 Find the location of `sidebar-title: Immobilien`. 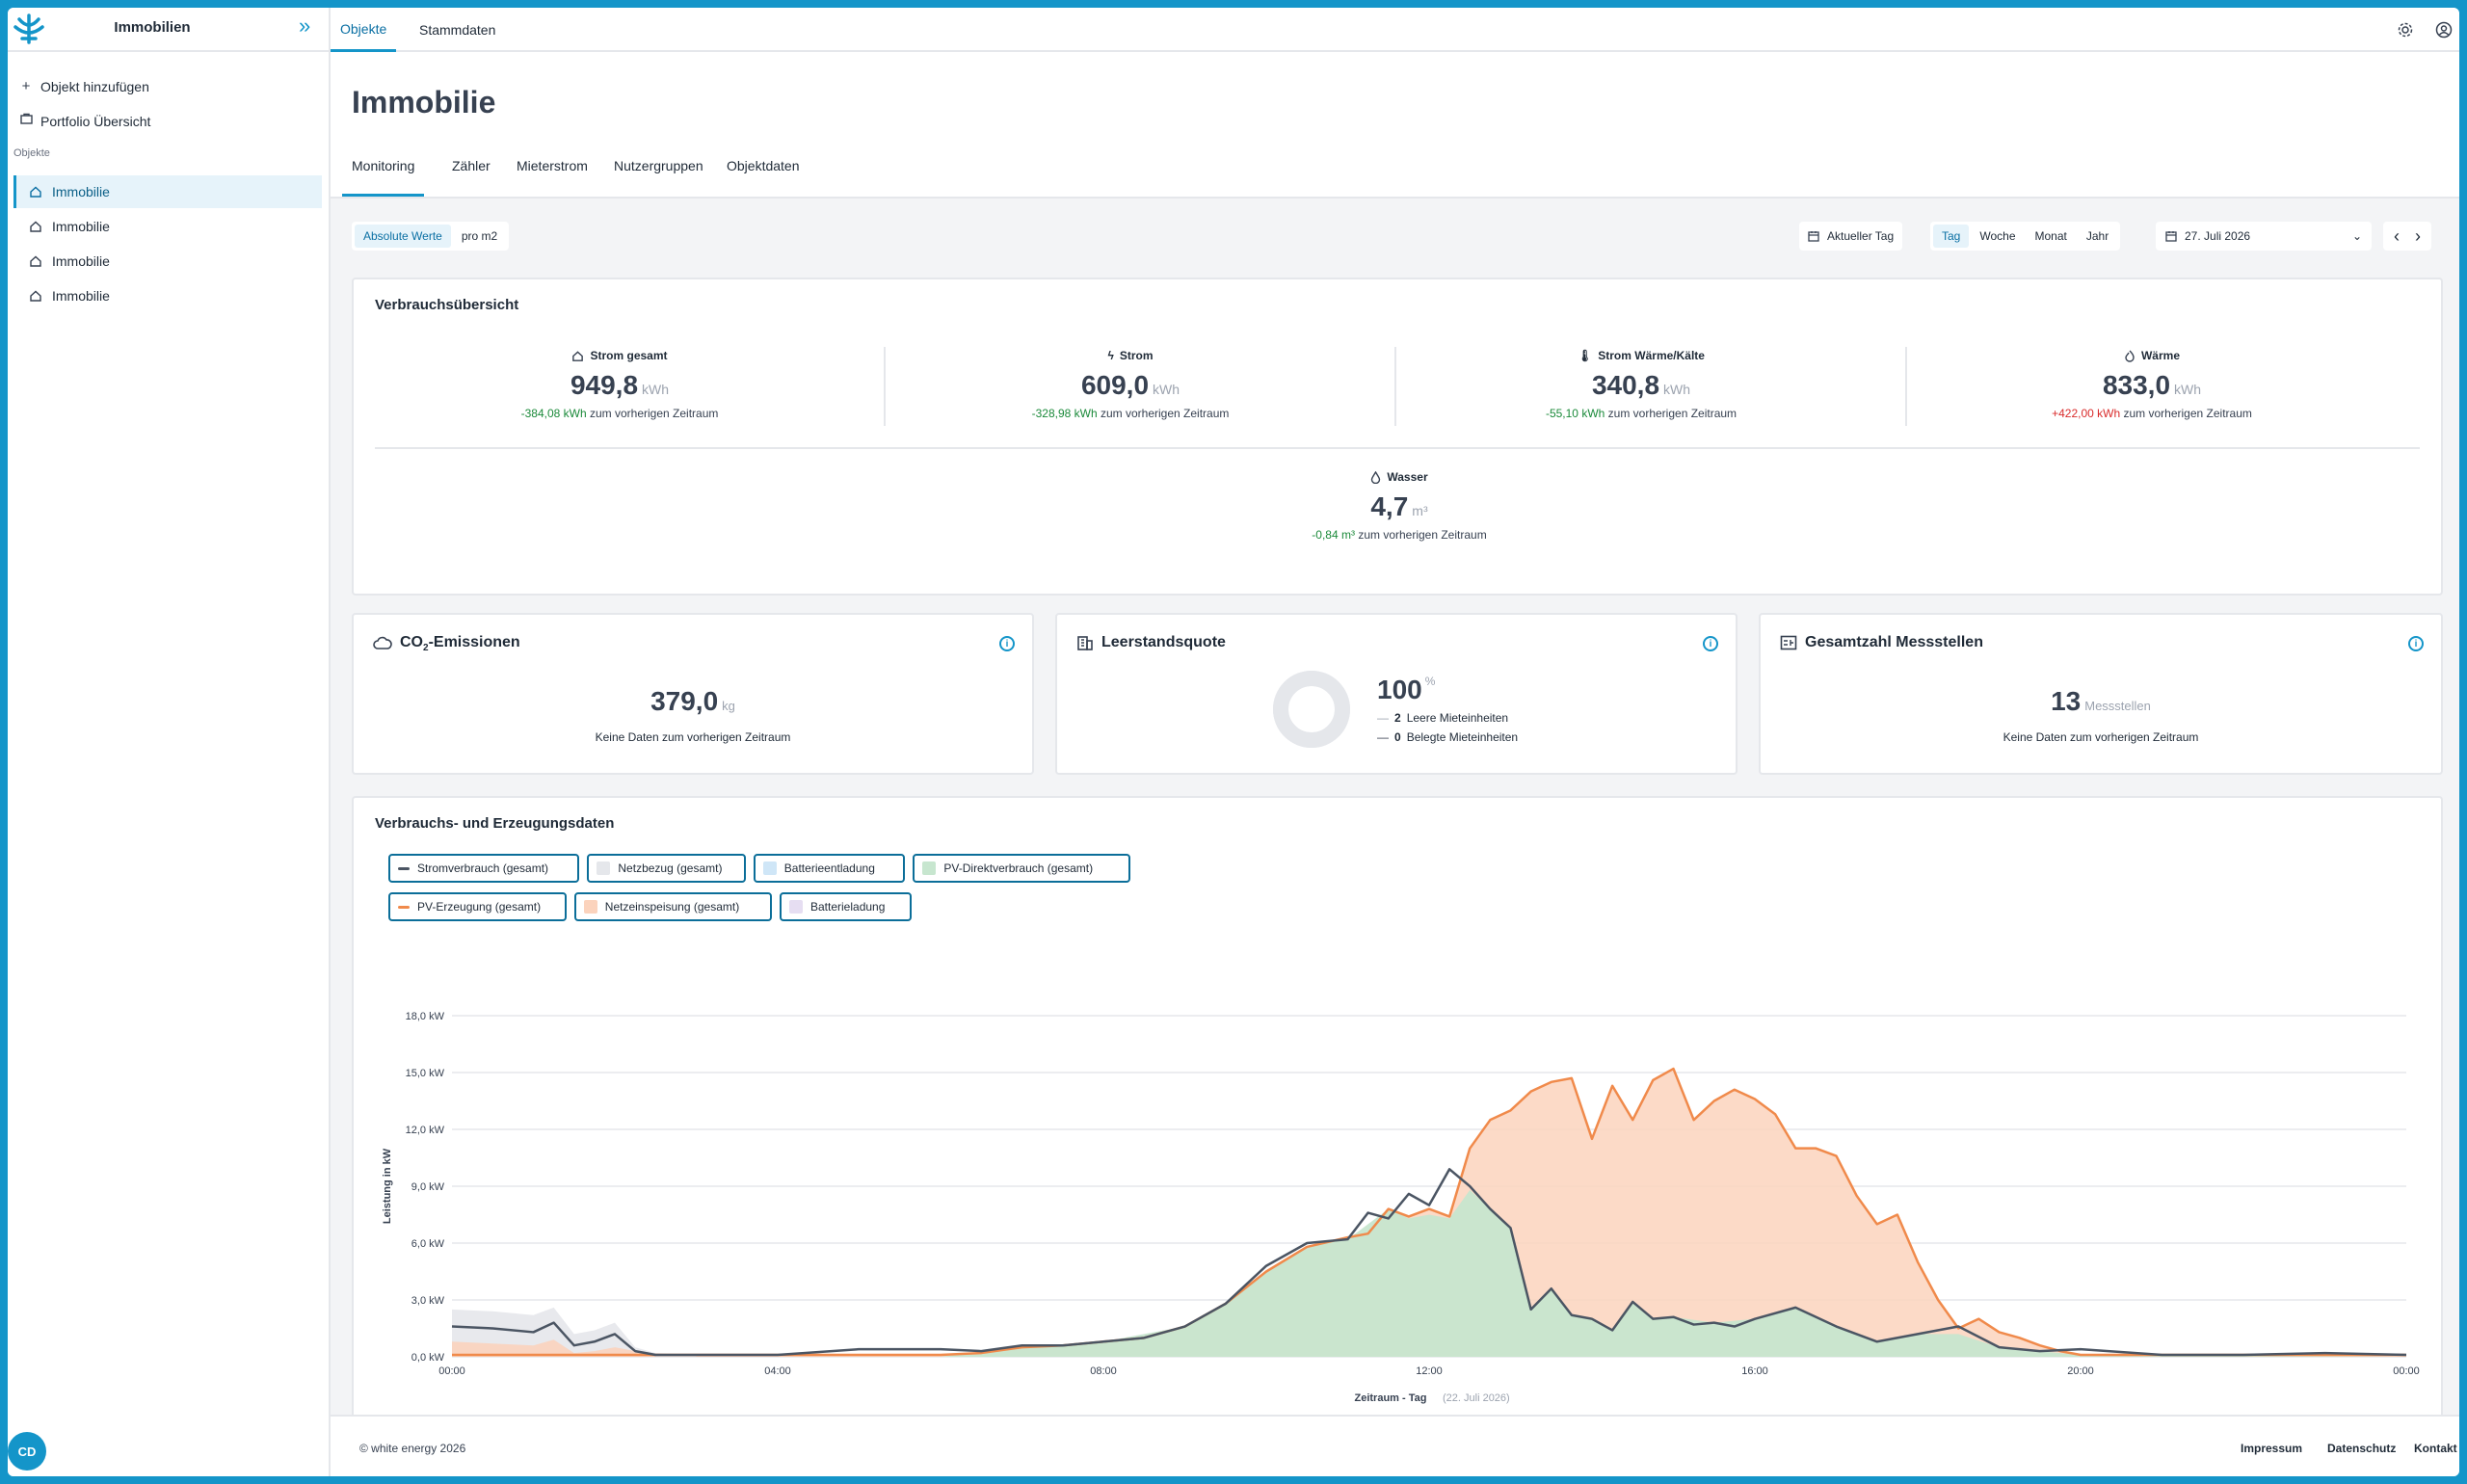

sidebar-title: Immobilien is located at coordinates (152, 27).